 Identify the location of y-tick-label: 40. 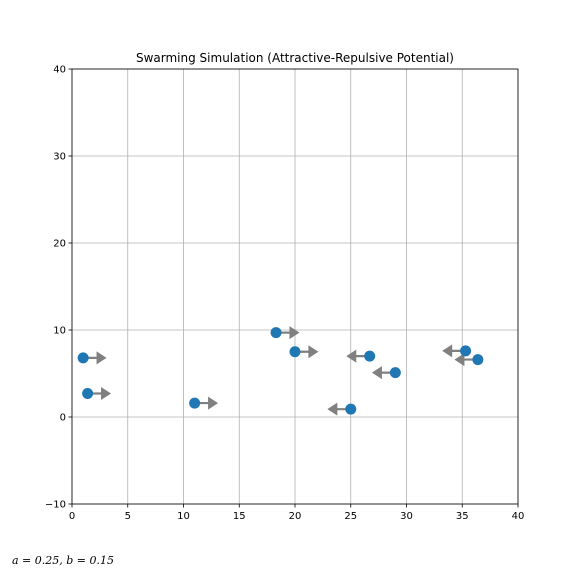
(59, 70).